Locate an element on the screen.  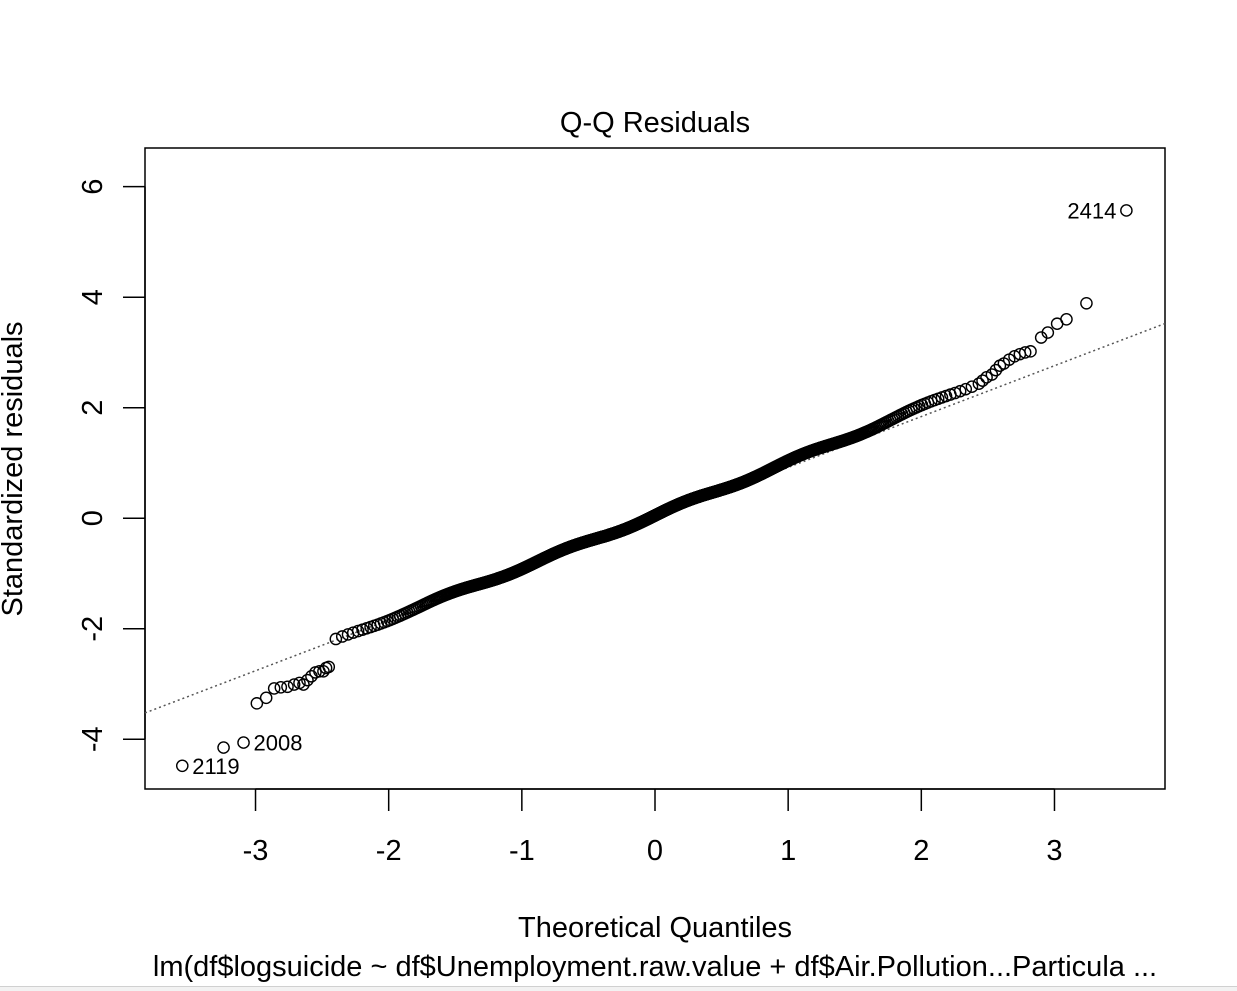
x-tick-label: 2 is located at coordinates (921, 851).